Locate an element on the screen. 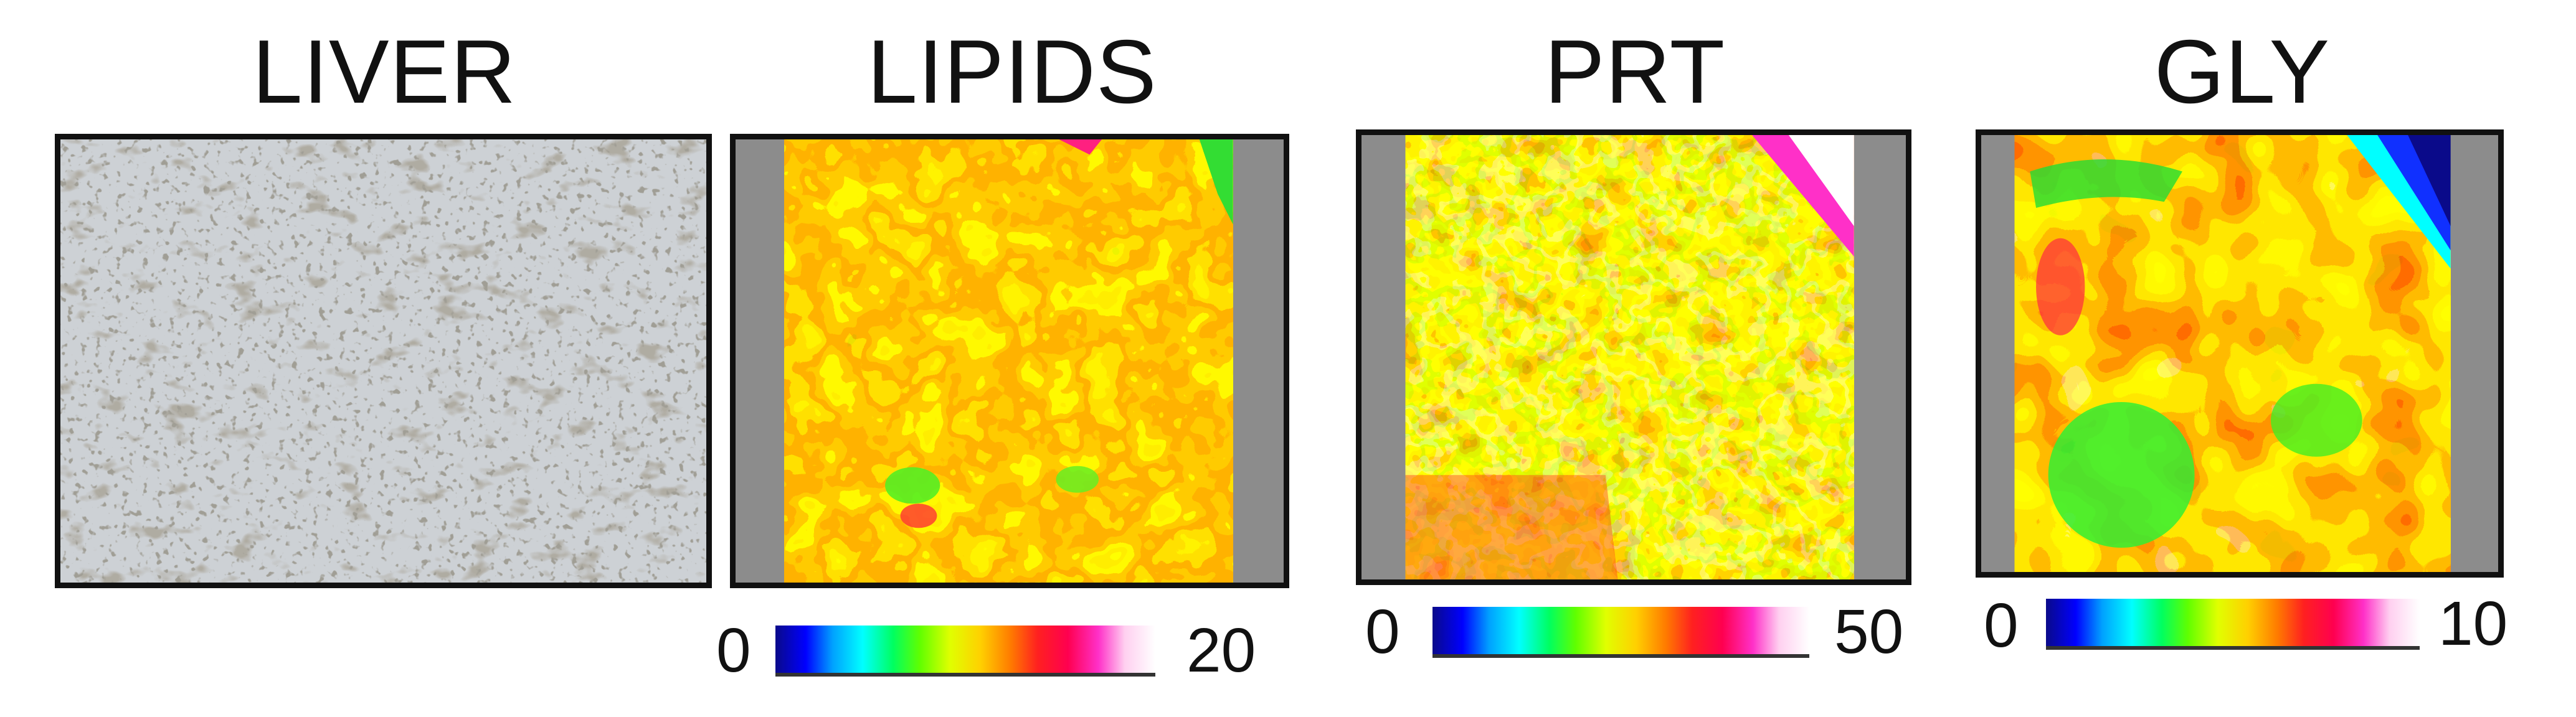  gly-scale-min: 0 is located at coordinates (2002, 625).